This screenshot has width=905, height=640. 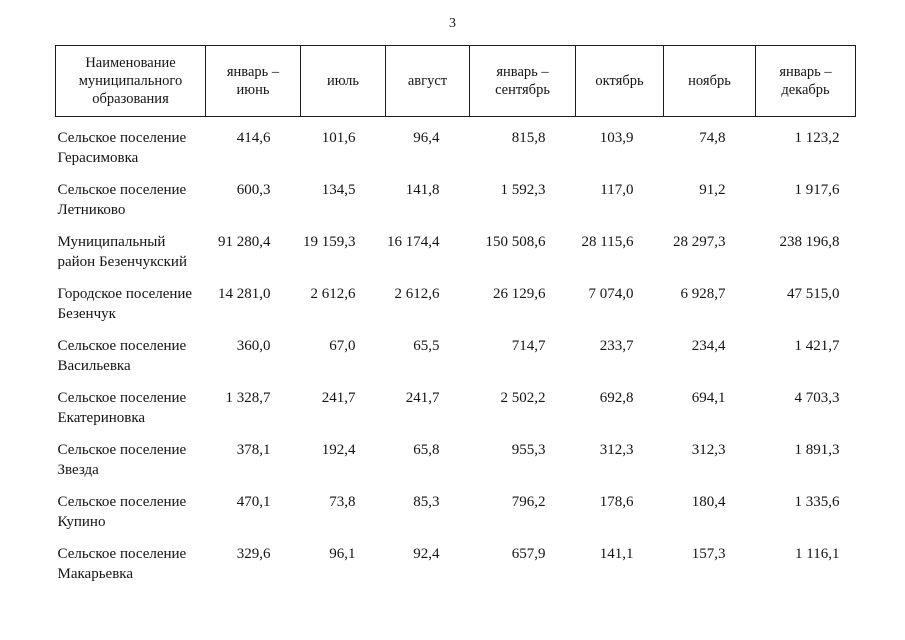 What do you see at coordinates (422, 190) in the screenshot?
I see `value-cell: 141,8` at bounding box center [422, 190].